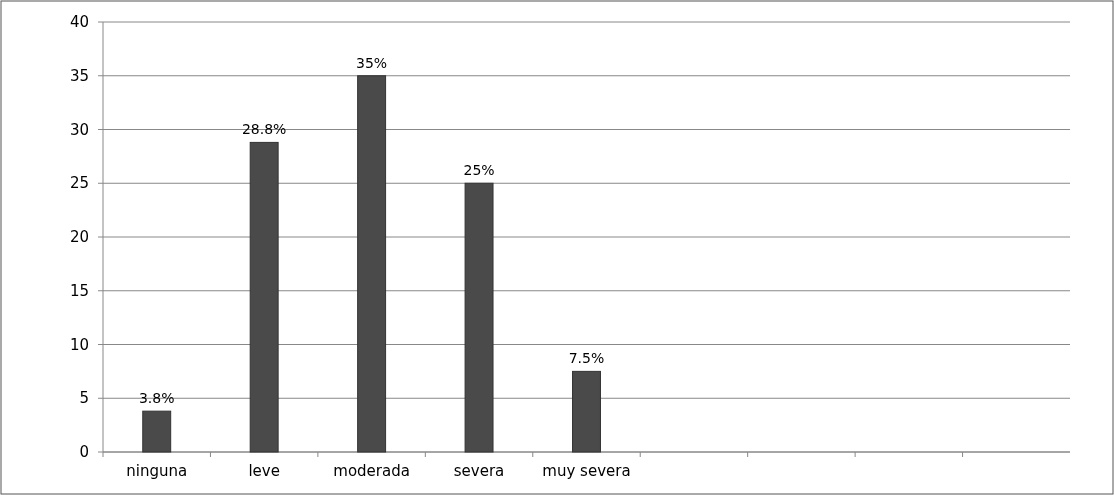 This screenshot has width=1114, height=495. What do you see at coordinates (79, 290) in the screenshot?
I see `y-tick-label: 15` at bounding box center [79, 290].